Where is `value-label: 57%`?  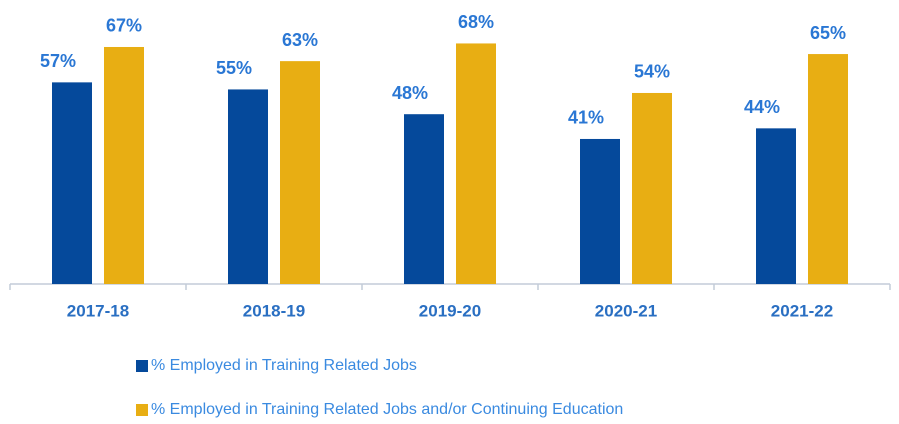 value-label: 57% is located at coordinates (58, 61).